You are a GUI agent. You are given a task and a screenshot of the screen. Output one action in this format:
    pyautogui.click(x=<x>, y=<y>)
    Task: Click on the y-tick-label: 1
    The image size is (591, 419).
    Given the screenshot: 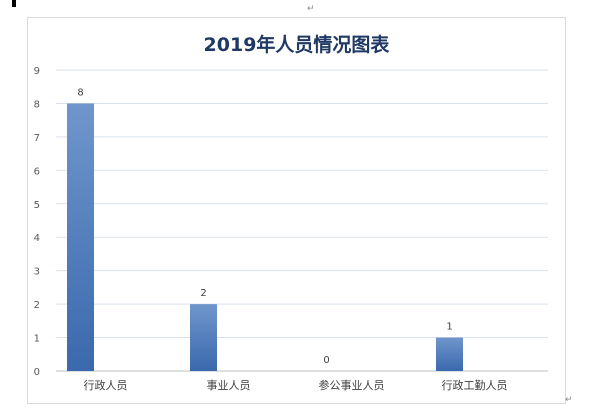 What is the action you would take?
    pyautogui.click(x=37, y=339)
    